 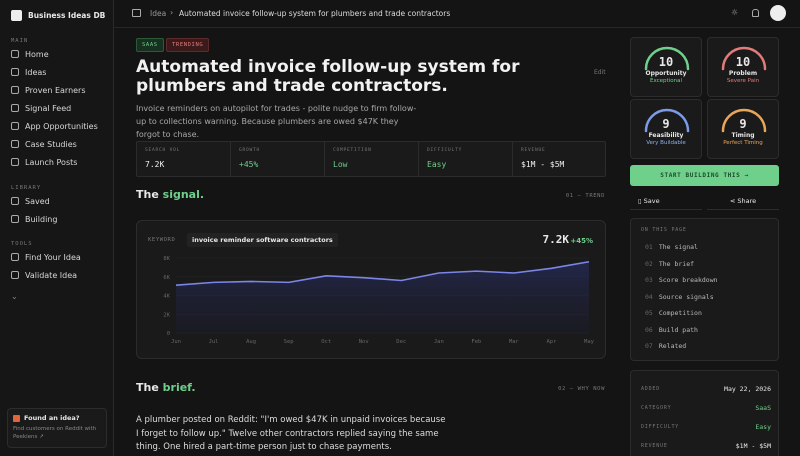 What do you see at coordinates (54, 126) in the screenshot?
I see `nav-item: App Opportunities` at bounding box center [54, 126].